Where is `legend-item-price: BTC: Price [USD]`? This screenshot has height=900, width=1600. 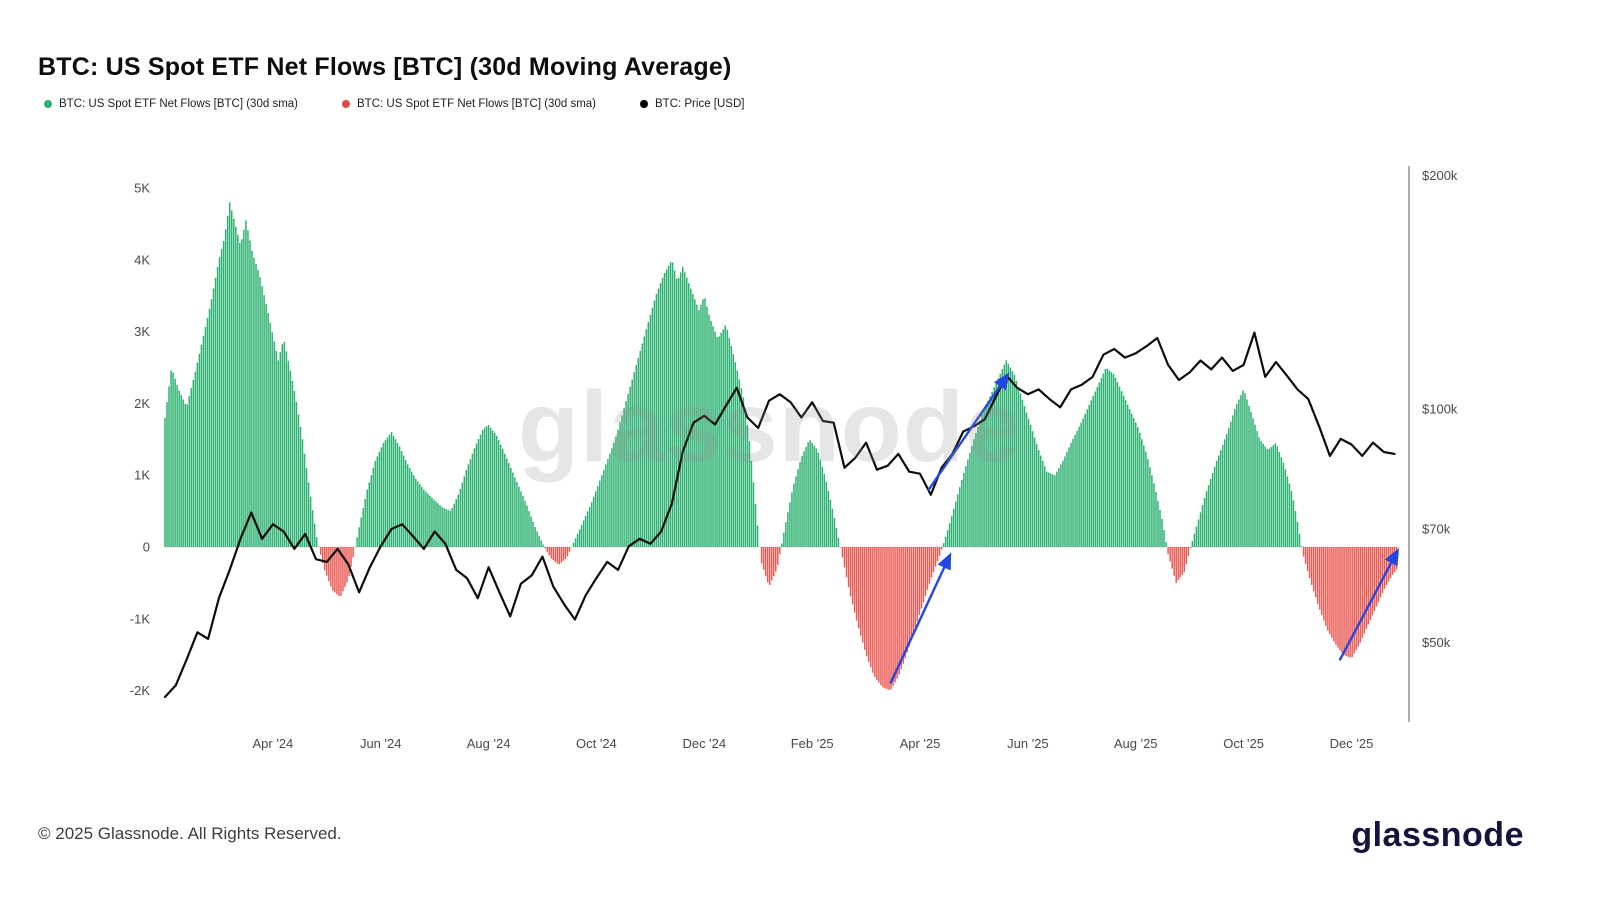
legend-item-price: BTC: Price [USD] is located at coordinates (692, 104).